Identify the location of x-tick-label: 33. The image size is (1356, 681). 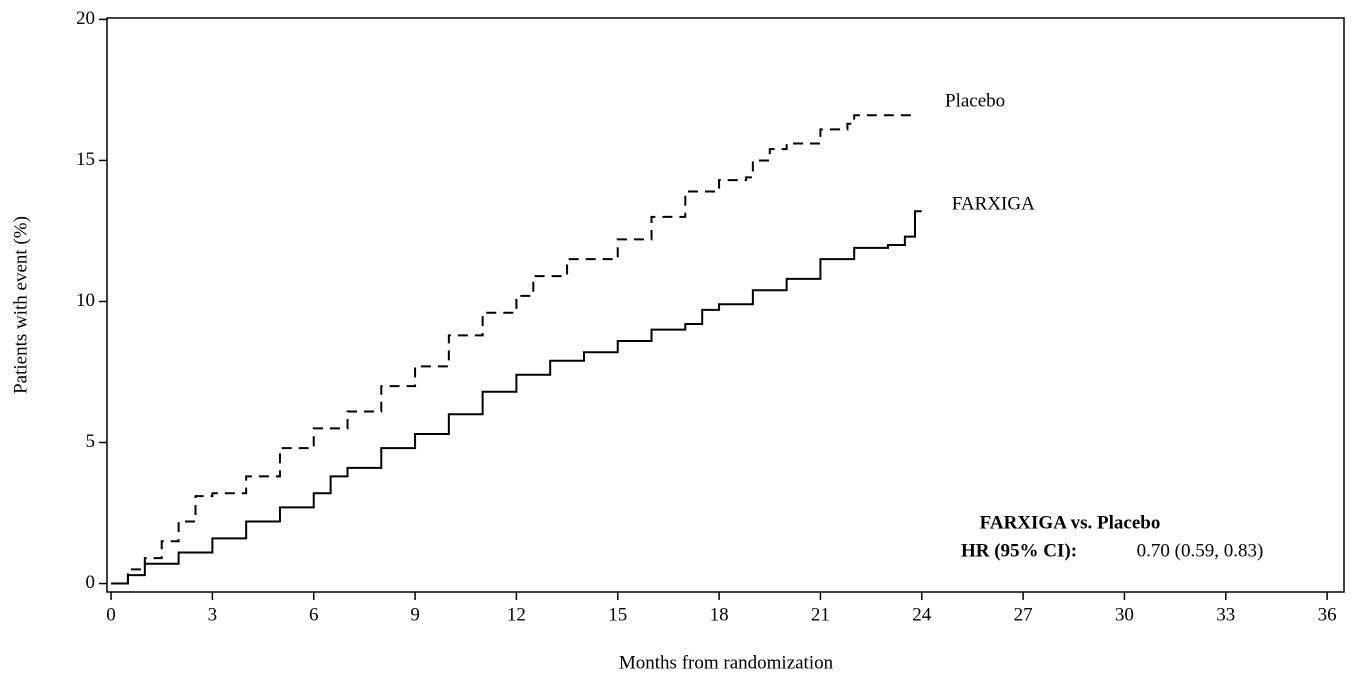
(1225, 614).